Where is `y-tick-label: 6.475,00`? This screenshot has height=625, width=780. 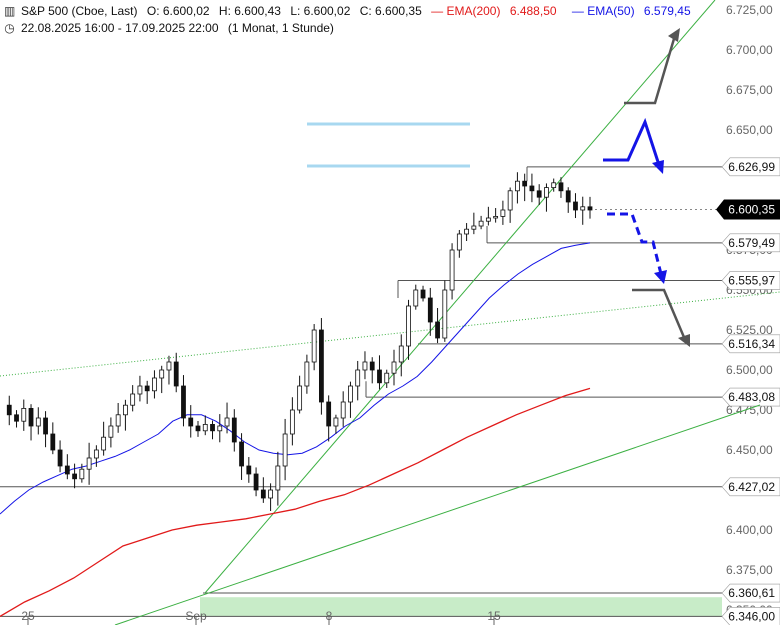
y-tick-label: 6.475,00 is located at coordinates (749, 410).